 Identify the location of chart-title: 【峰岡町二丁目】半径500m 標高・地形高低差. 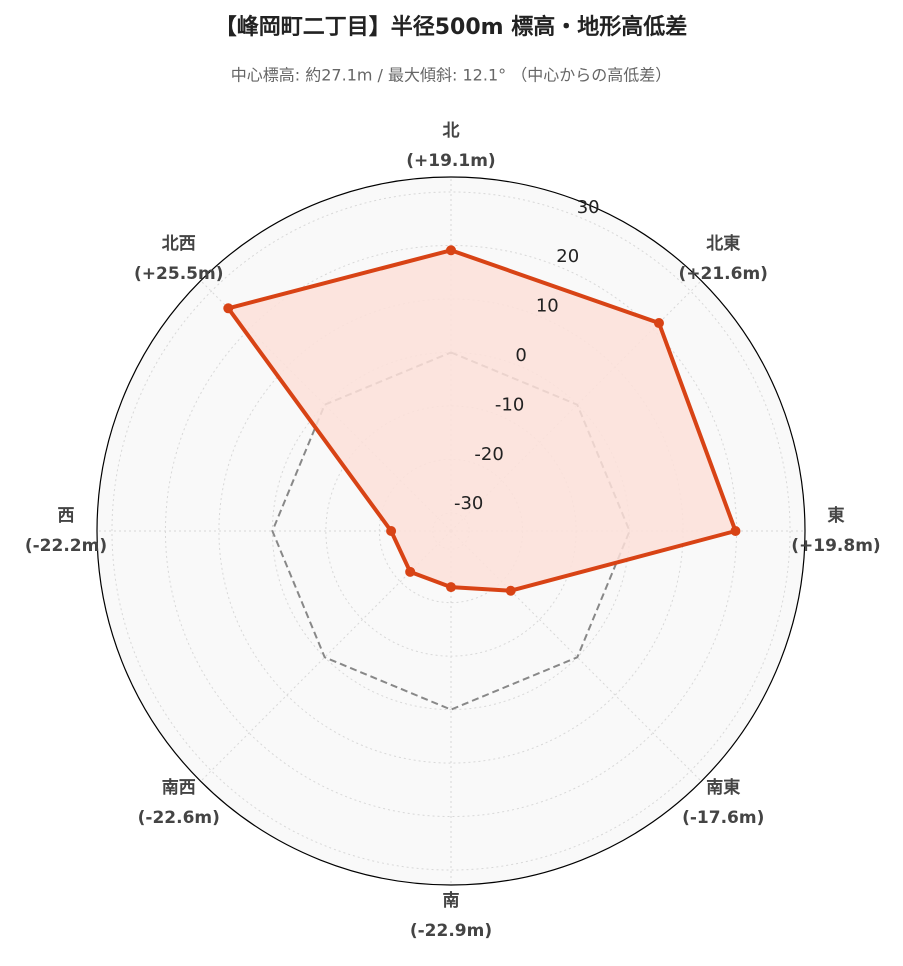
(451, 27).